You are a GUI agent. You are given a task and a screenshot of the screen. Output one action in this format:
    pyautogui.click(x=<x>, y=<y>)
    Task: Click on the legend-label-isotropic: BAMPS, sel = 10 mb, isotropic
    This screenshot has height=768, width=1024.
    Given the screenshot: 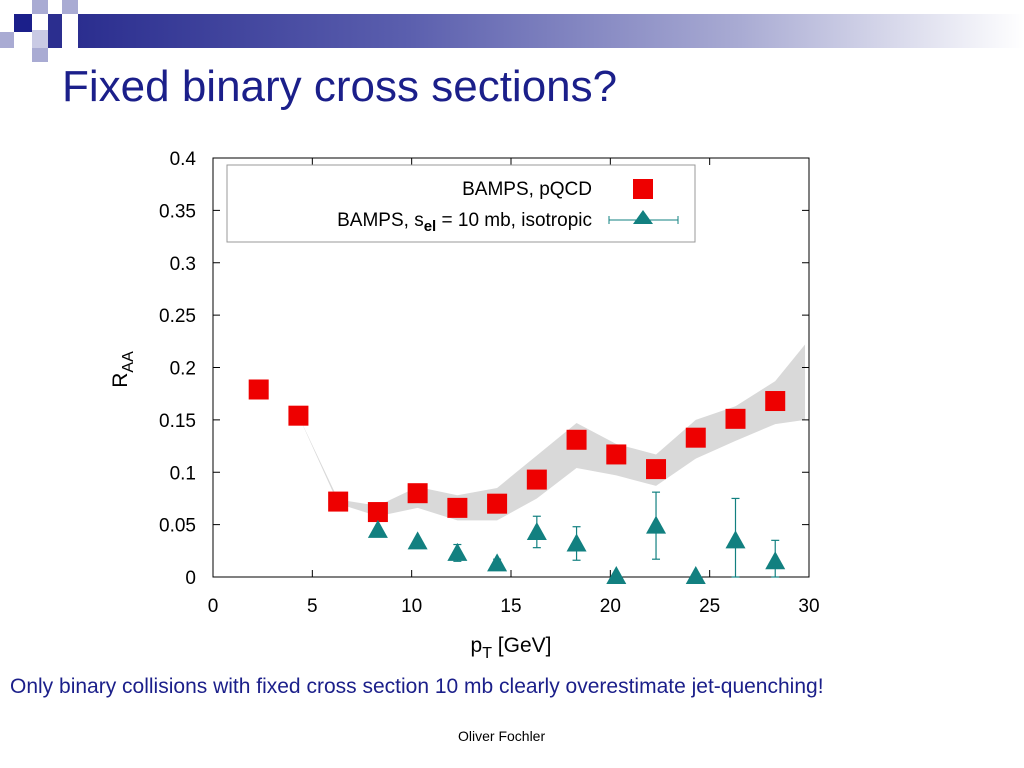 What is the action you would take?
    pyautogui.click(x=464, y=222)
    